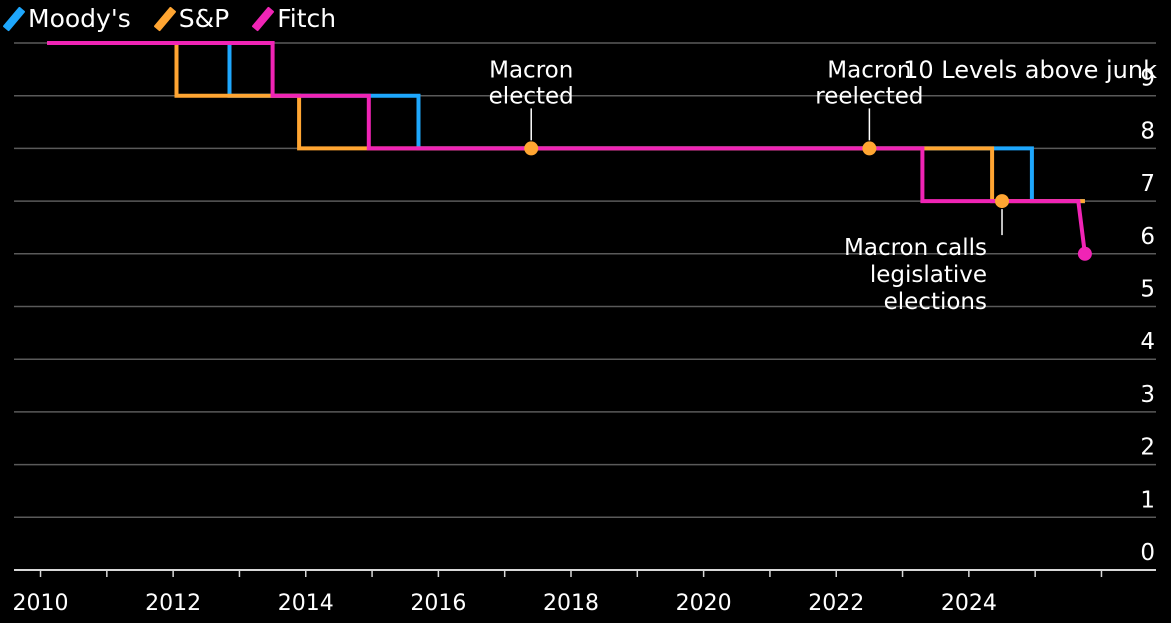 The width and height of the screenshot is (1171, 623). Describe the element at coordinates (928, 275) in the screenshot. I see `annotation-text-2-1: legislative` at that location.